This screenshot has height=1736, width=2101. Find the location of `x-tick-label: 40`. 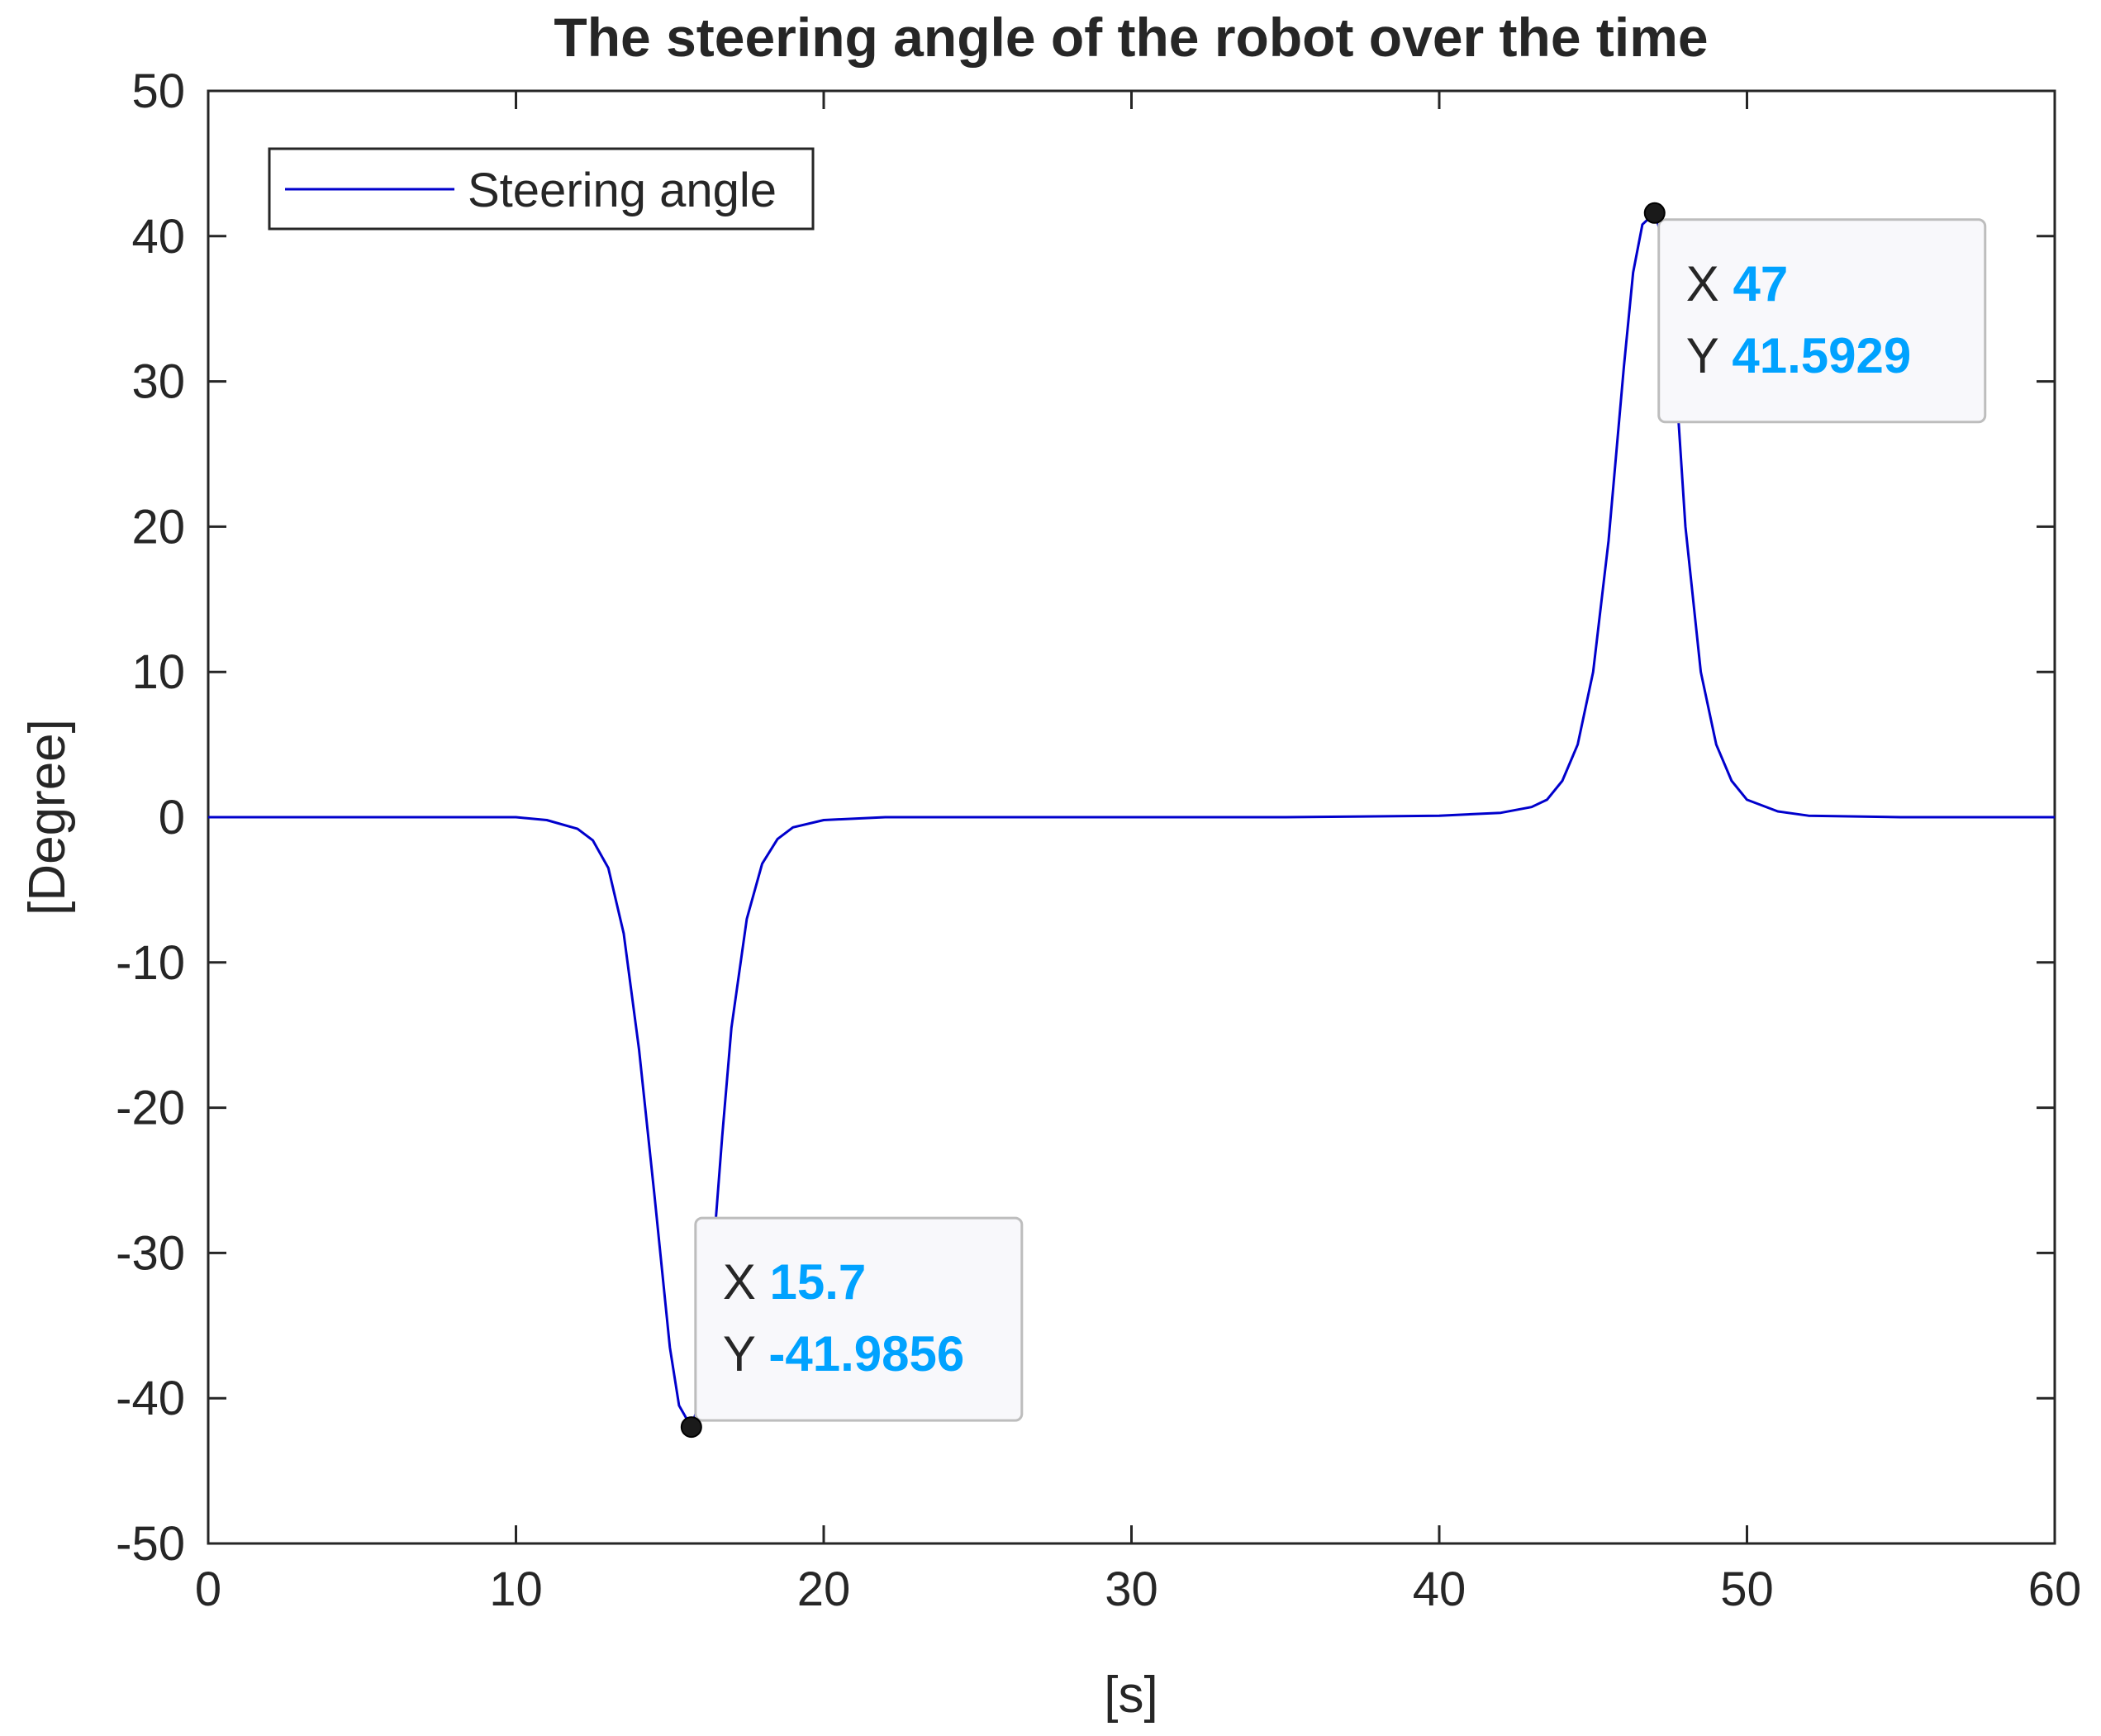

x-tick-label: 40 is located at coordinates (1439, 1589).